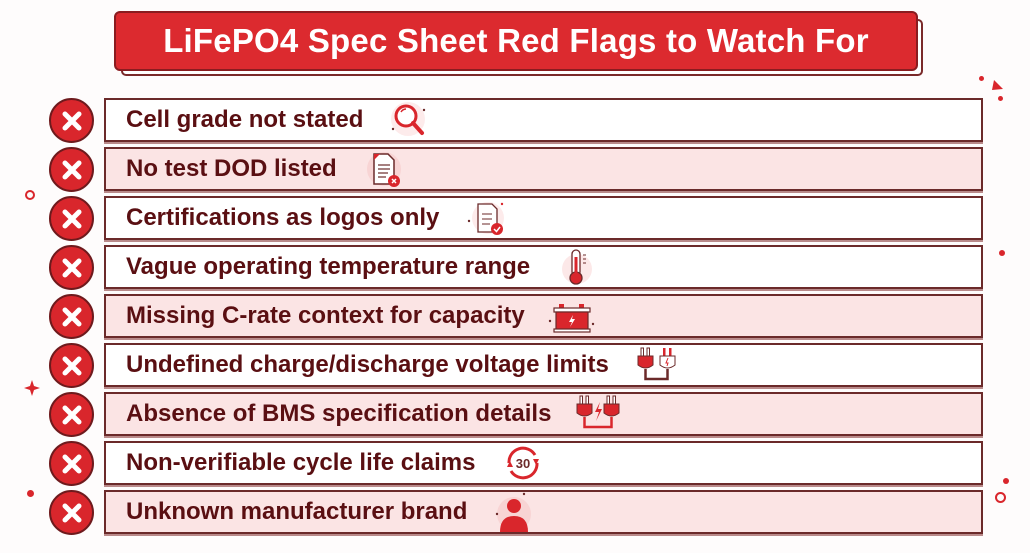 The image size is (1030, 553). What do you see at coordinates (543, 267) in the screenshot?
I see `list-item: Vague operating temperature range` at bounding box center [543, 267].